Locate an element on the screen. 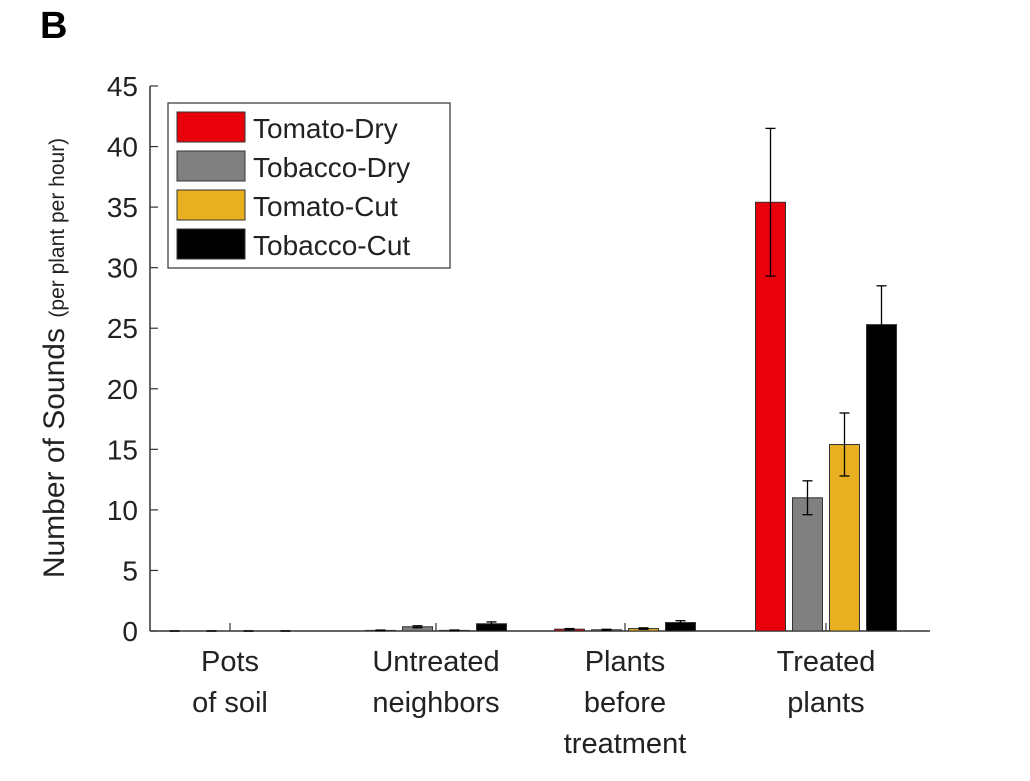 The image size is (1030, 781). legend-label: Tomato-Cut is located at coordinates (325, 206).